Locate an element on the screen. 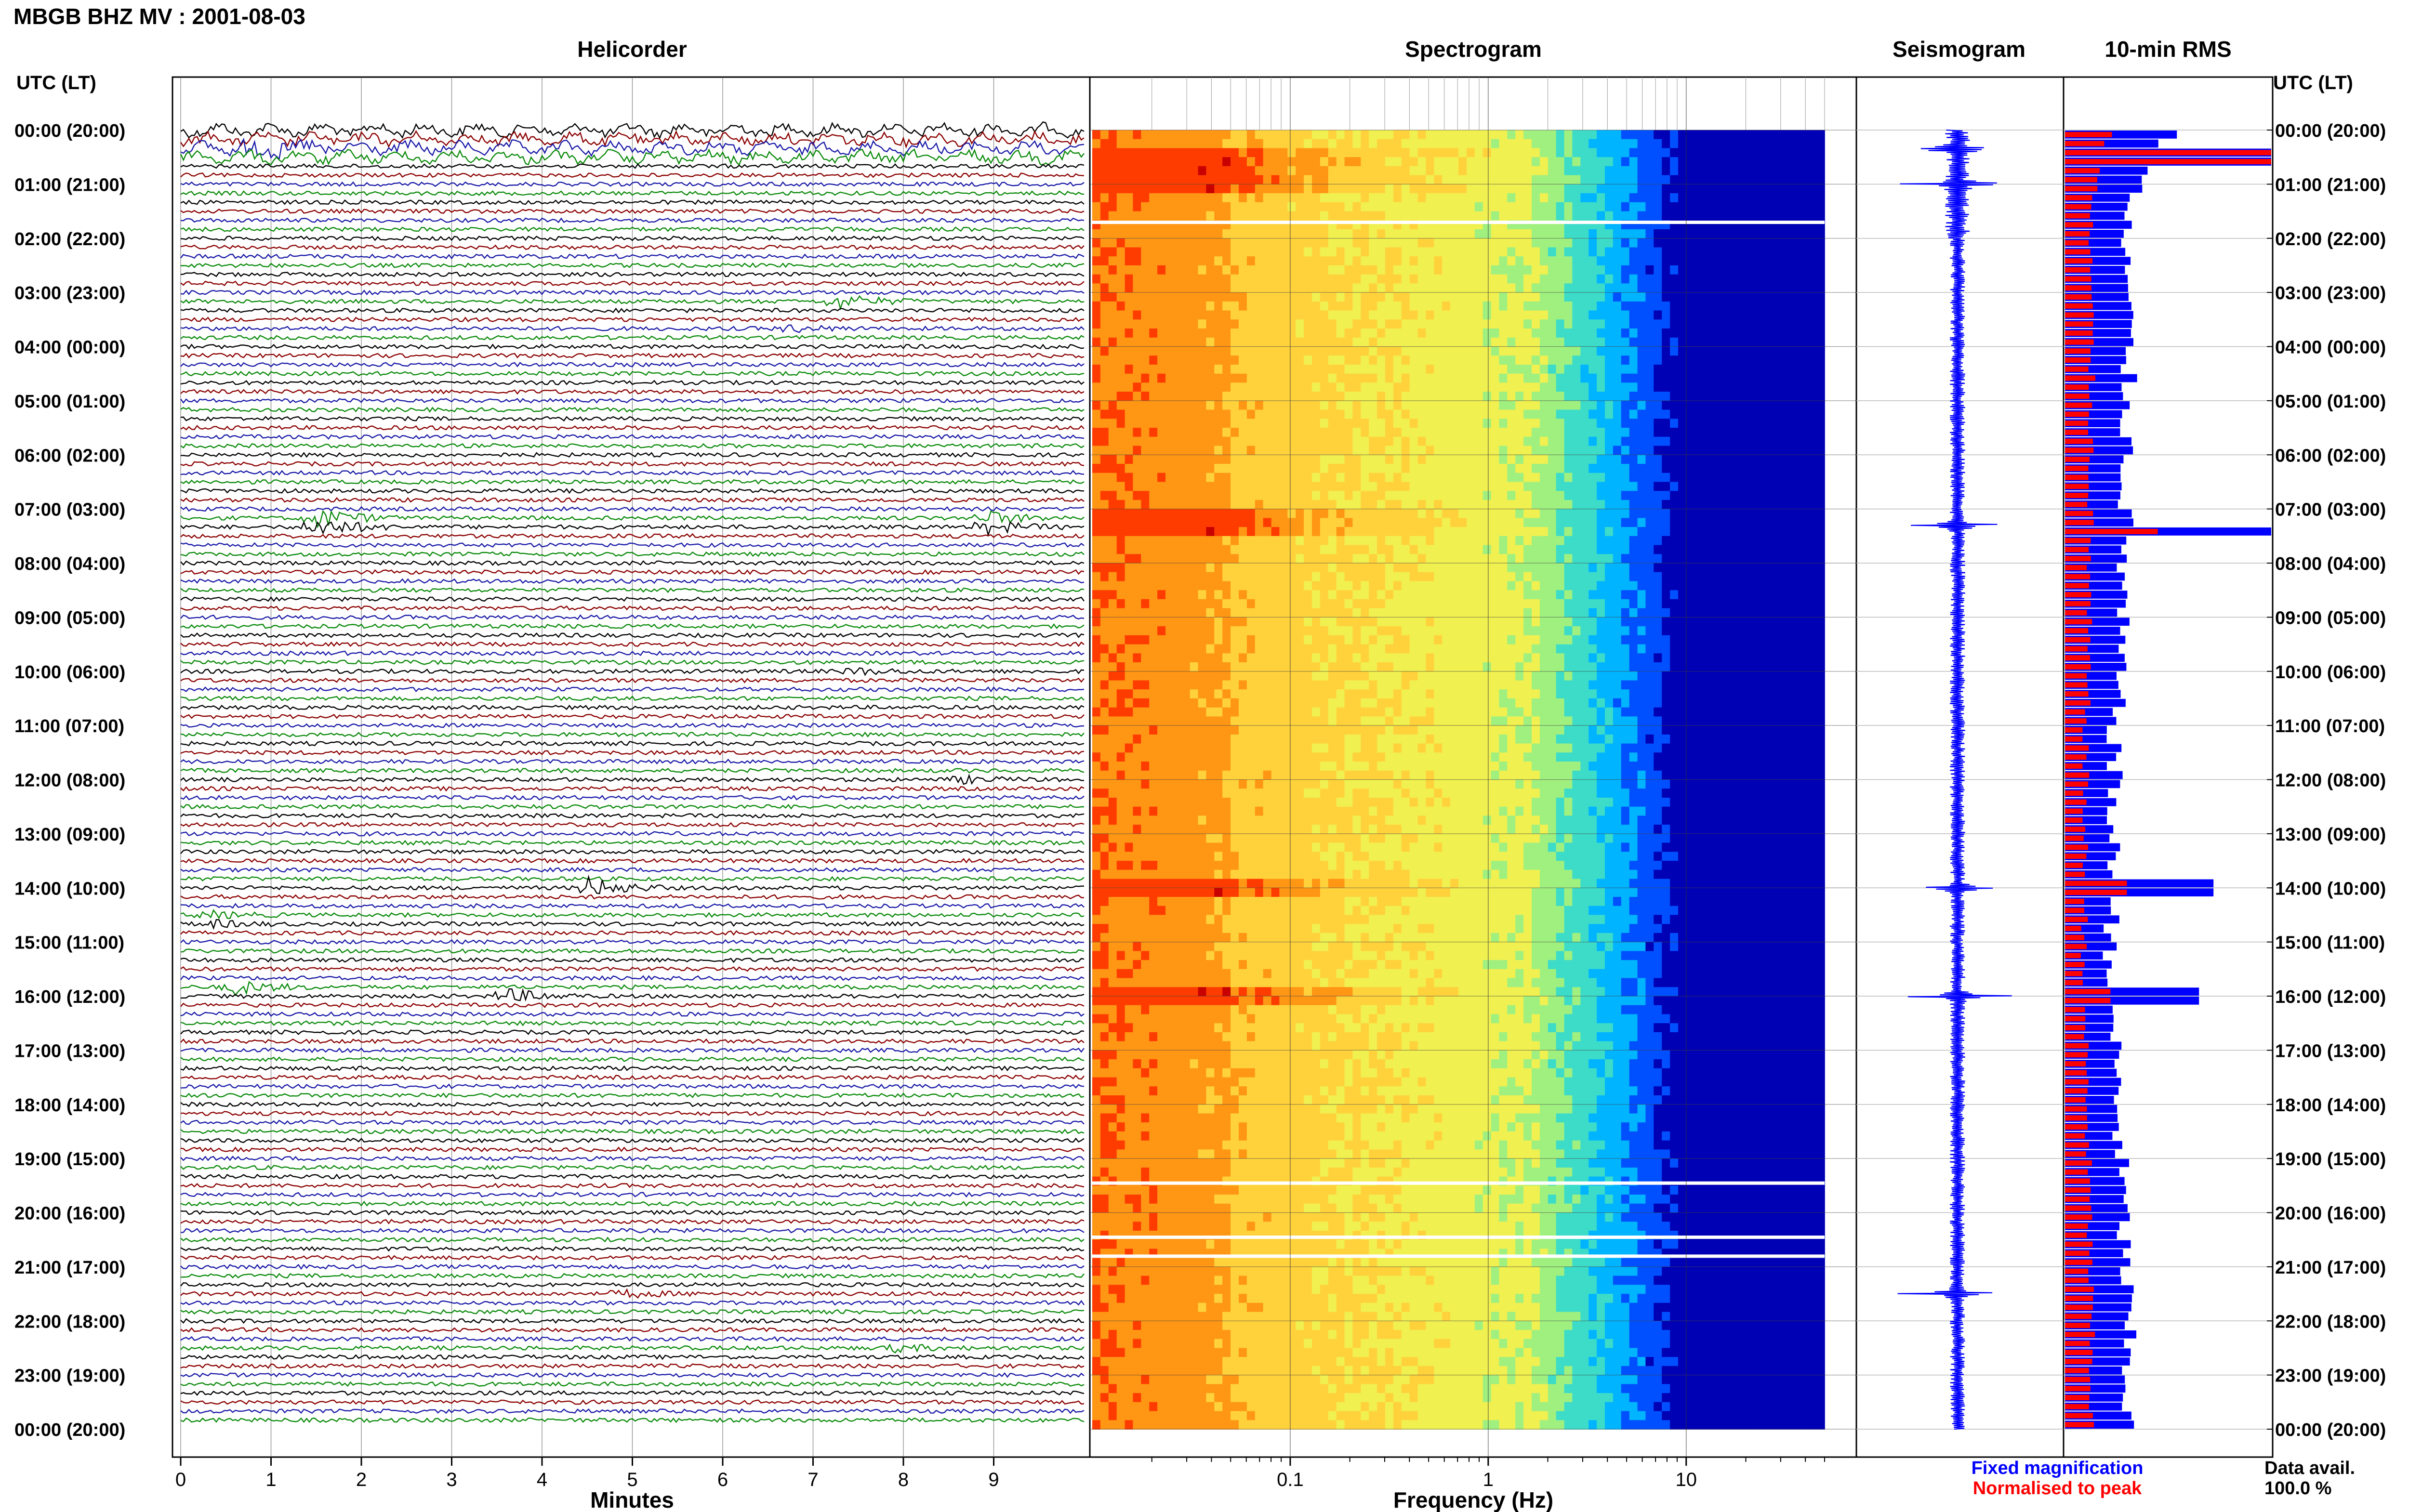 The width and height of the screenshot is (2409, 1512). helicorder-trace is located at coordinates (632, 1149).